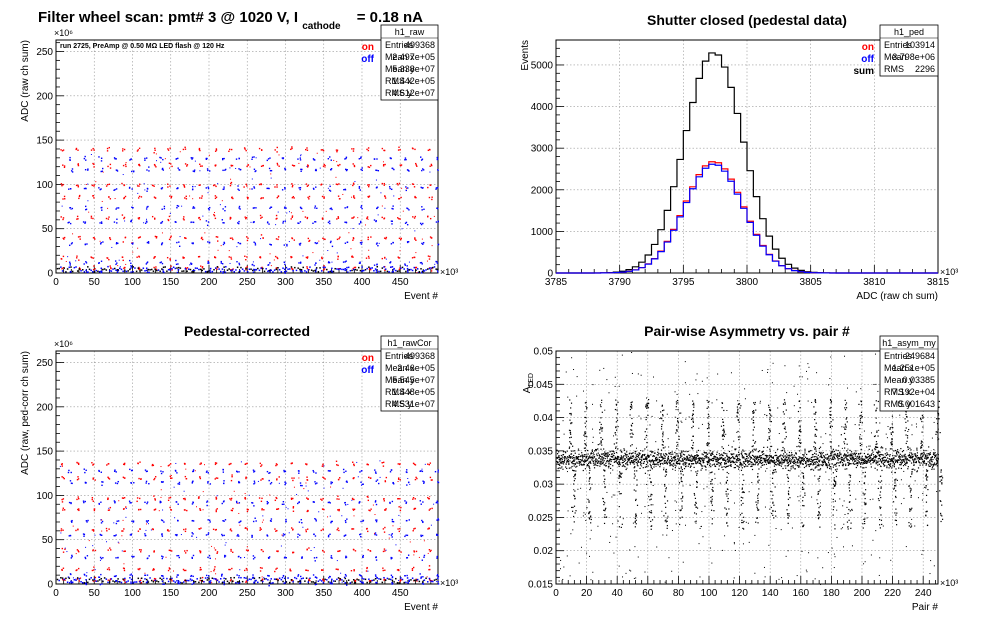 This screenshot has height=622, width=996. I want to click on y-axis-label: Events, so click(525, 55).